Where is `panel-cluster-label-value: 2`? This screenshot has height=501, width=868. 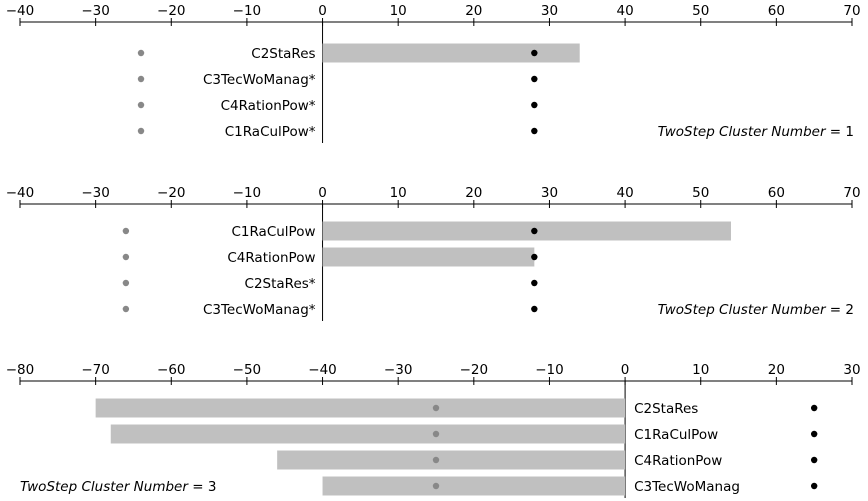 panel-cluster-label-value: 2 is located at coordinates (849, 310).